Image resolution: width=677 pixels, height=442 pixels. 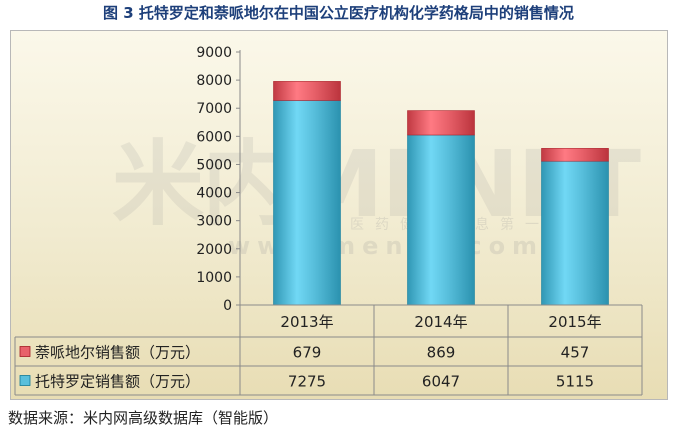 What do you see at coordinates (214, 222) in the screenshot?
I see `y-tick-label: 3000` at bounding box center [214, 222].